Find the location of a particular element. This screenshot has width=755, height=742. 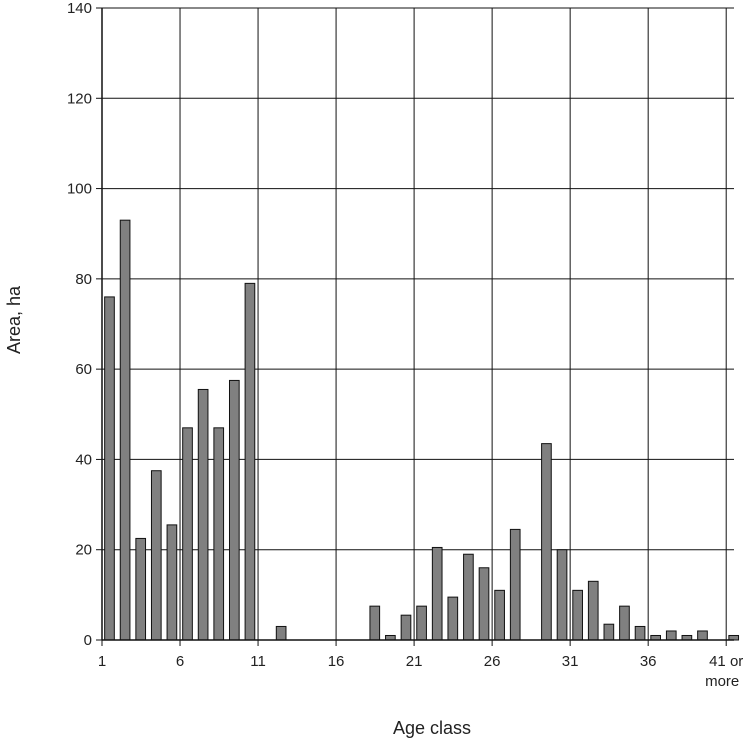

y-tick-labels: 0 20 40 60 80 100 120 140 is located at coordinates (79, 324).